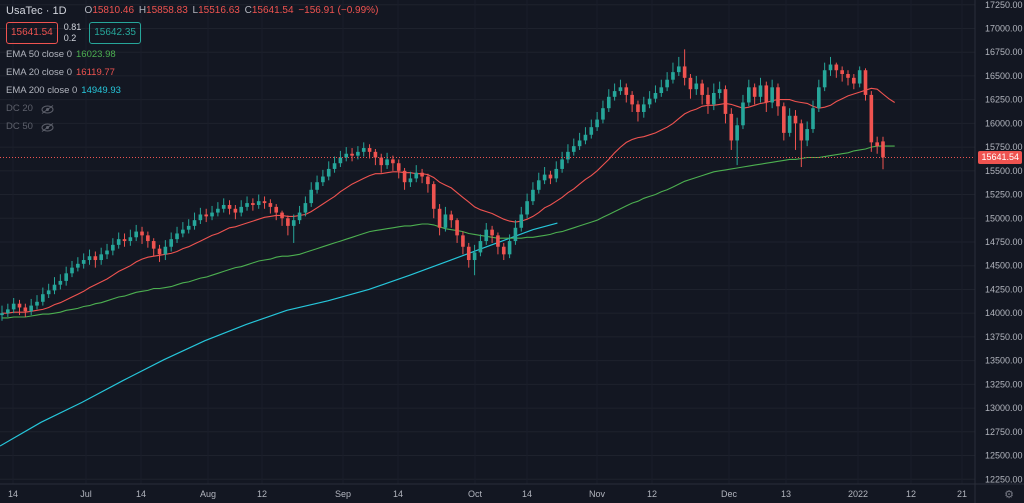  I want to click on indicator-name: EMA 200 close 0, so click(42, 90).